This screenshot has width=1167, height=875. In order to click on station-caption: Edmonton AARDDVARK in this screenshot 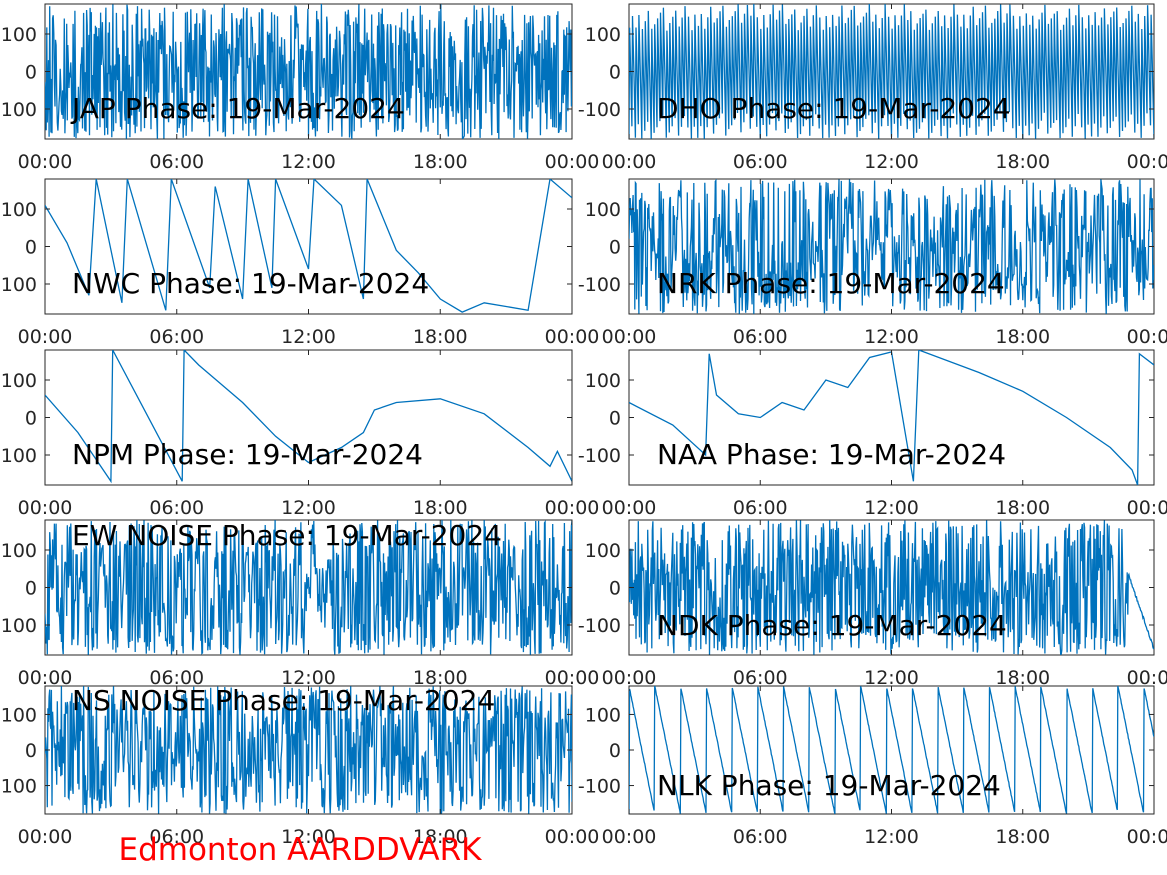, I will do `click(300, 850)`.